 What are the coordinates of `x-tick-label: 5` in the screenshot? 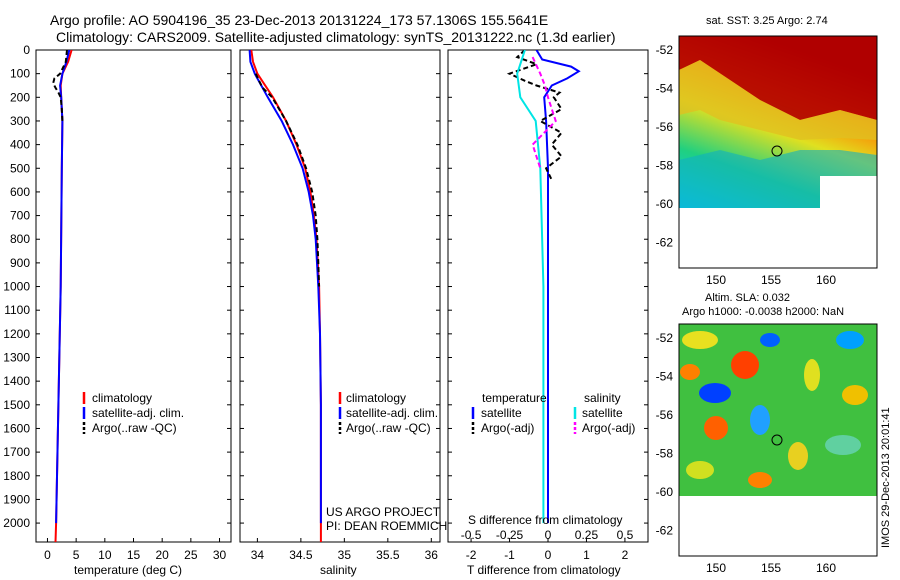 It's located at (76, 555).